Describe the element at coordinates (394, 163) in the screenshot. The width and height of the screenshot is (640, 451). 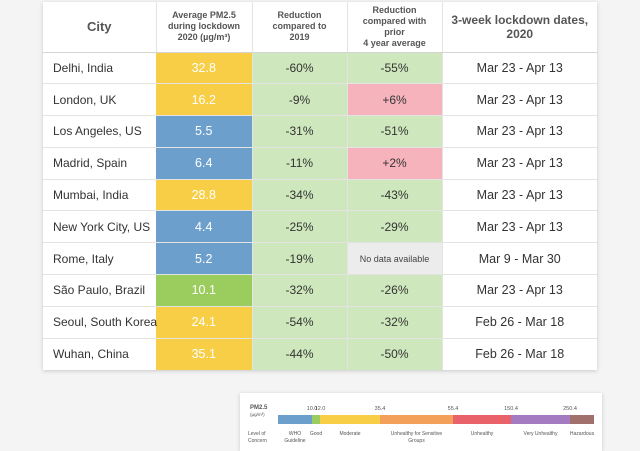
I see `reduction-4yr-cell: +2%` at that location.